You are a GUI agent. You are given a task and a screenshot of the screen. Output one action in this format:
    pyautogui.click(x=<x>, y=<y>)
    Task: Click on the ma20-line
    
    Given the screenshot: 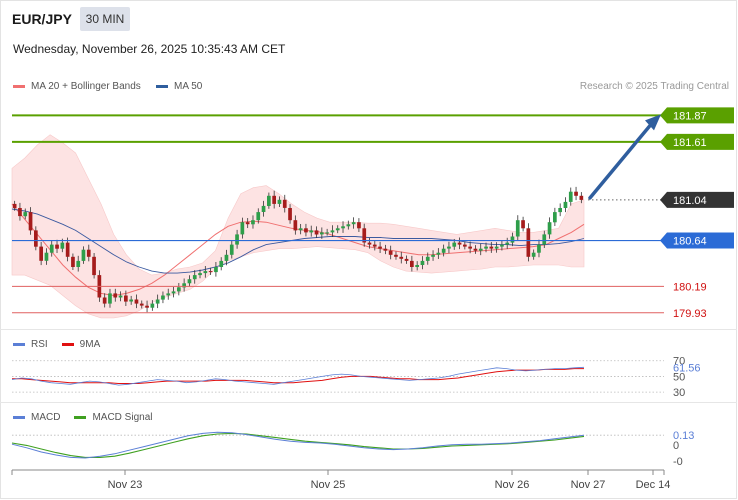 What is the action you would take?
    pyautogui.click(x=298, y=250)
    